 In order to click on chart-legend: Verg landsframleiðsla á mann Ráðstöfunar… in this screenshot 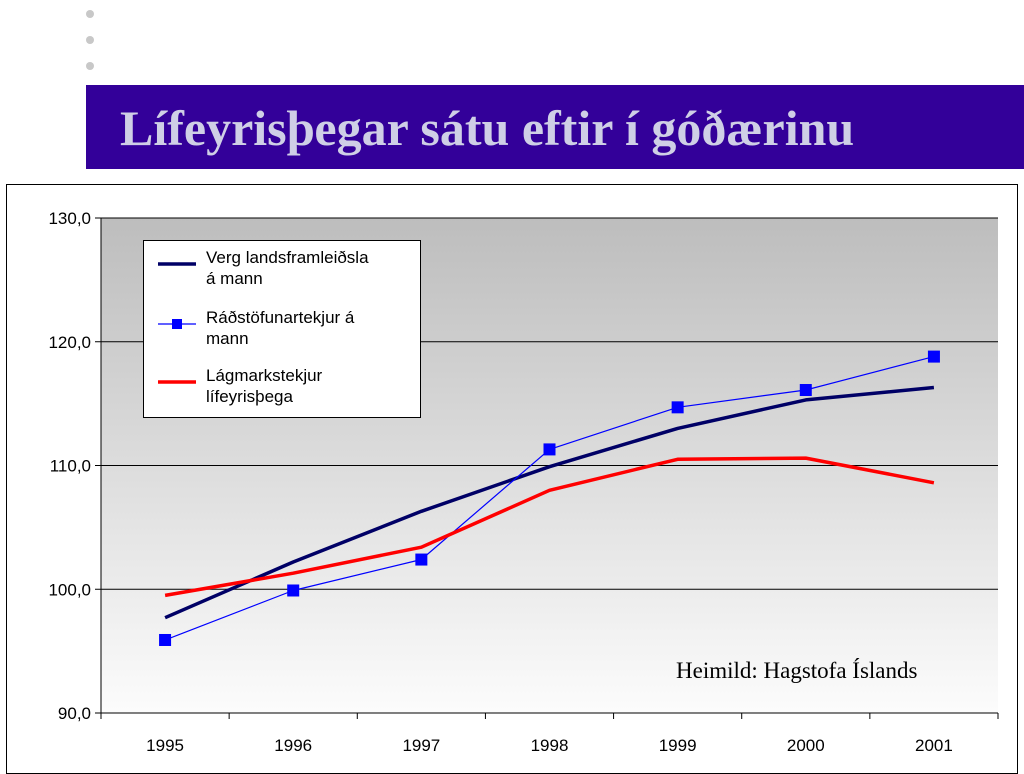, I will do `click(282, 329)`.